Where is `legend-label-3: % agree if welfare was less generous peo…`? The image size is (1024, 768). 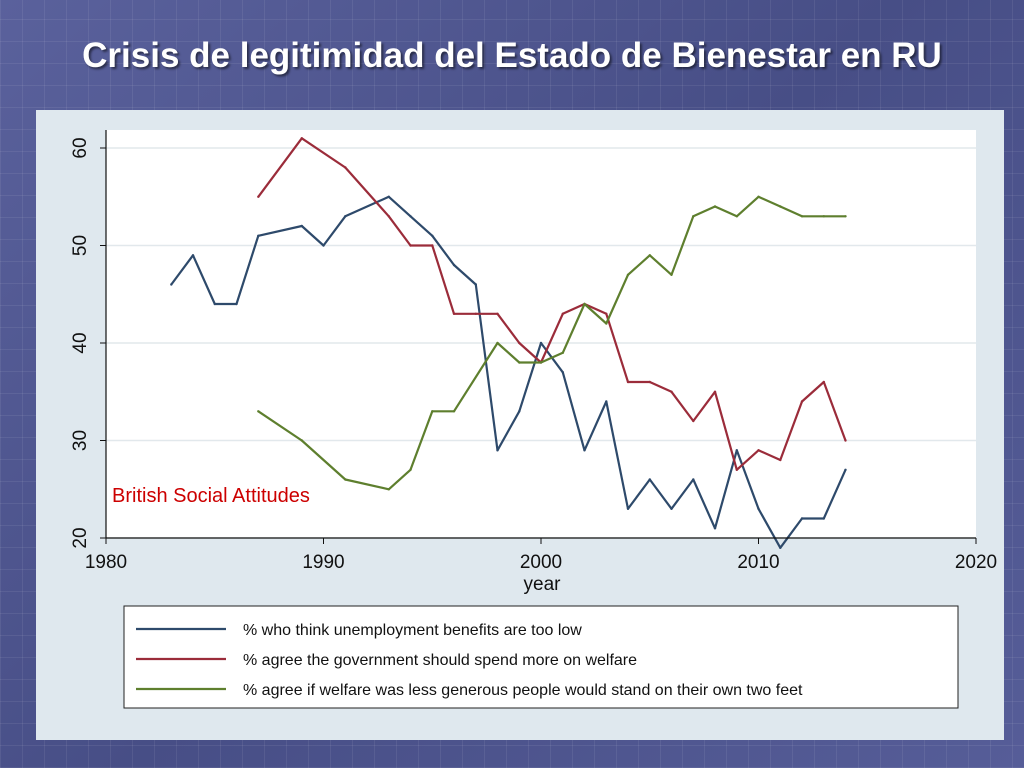 legend-label-3: % agree if welfare was less generous peo… is located at coordinates (523, 690).